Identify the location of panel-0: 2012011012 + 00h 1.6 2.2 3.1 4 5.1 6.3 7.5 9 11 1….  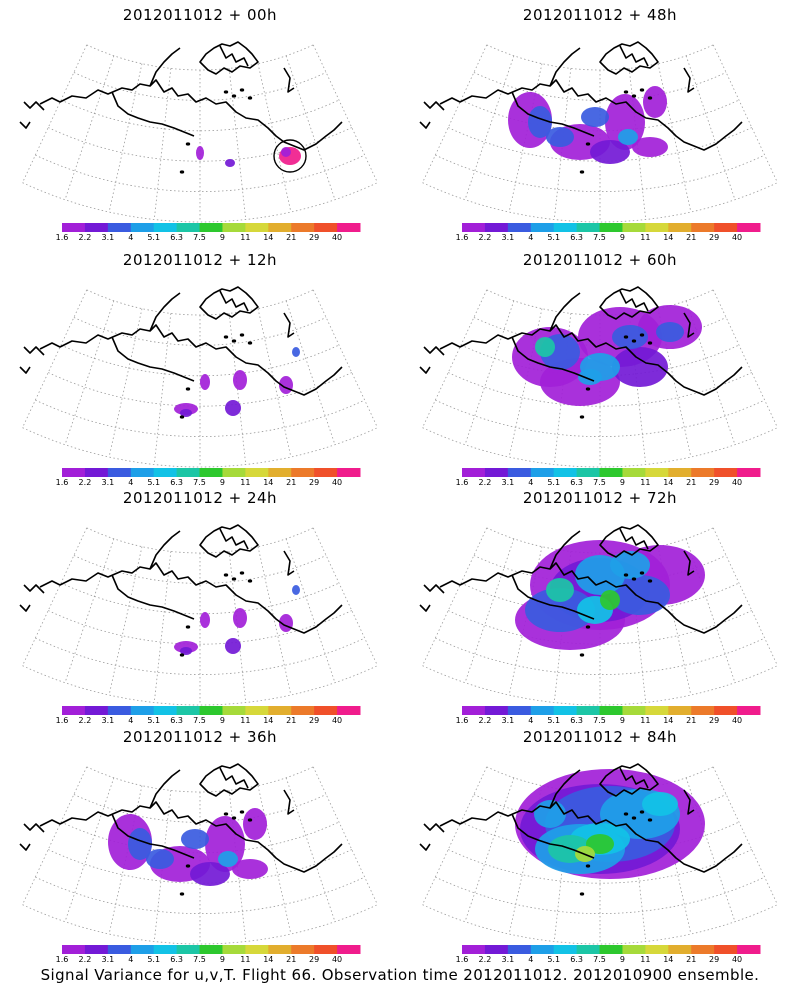
(200, 122).